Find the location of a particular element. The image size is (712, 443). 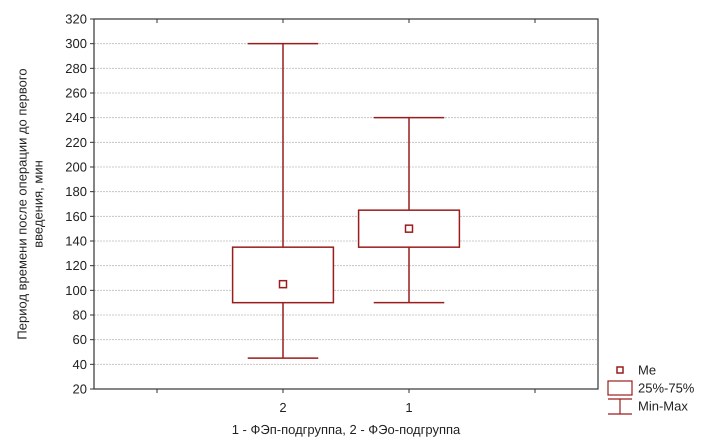

y-axis-title: Период времени после операции до первого введения, мин is located at coordinates (30, 204).